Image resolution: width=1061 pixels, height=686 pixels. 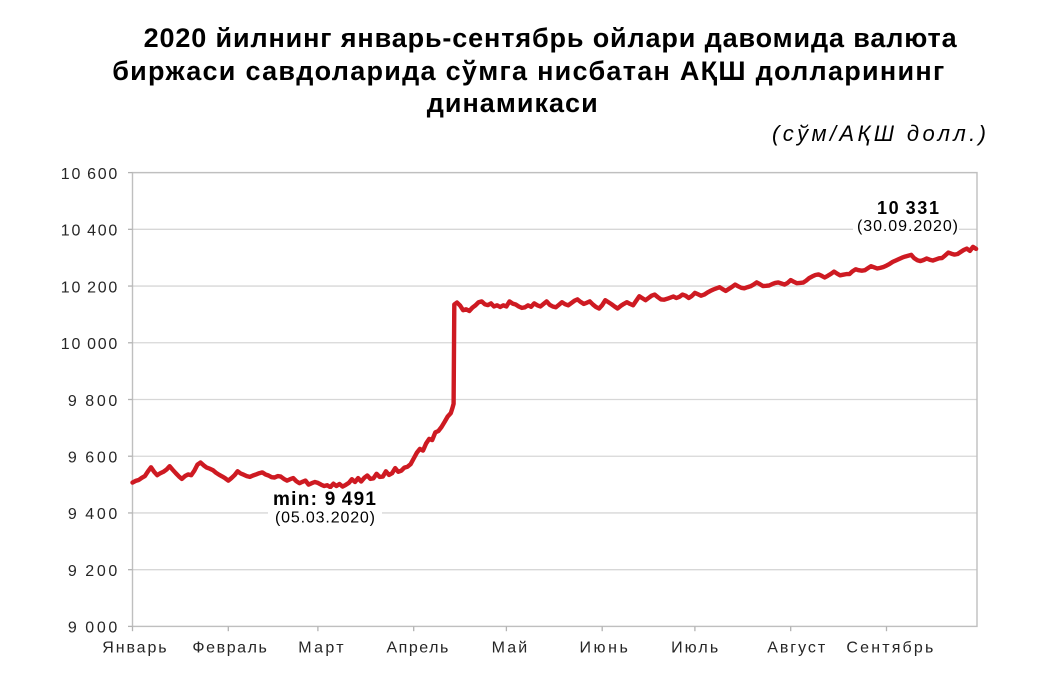 I want to click on svg-text: Февраль, so click(x=229, y=648).